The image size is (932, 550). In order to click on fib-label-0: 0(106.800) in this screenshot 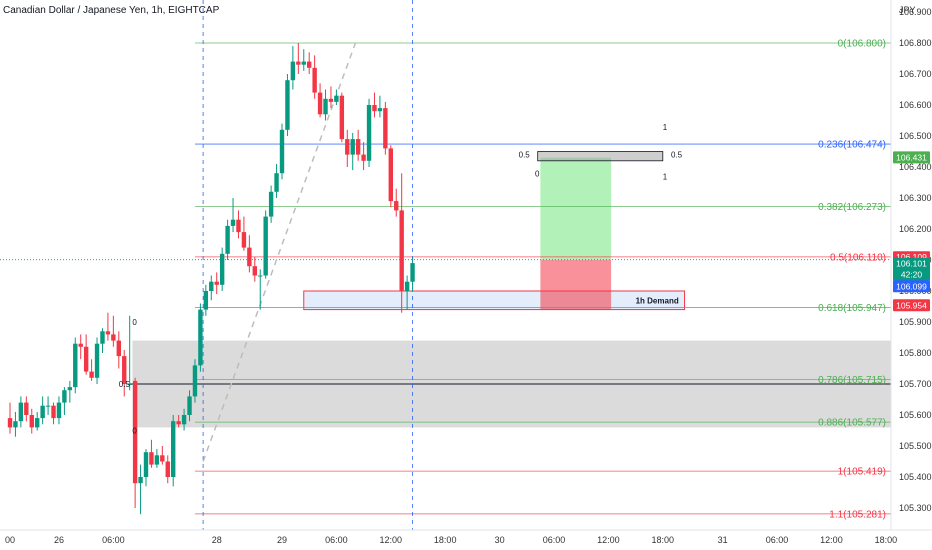, I will do `click(862, 44)`.